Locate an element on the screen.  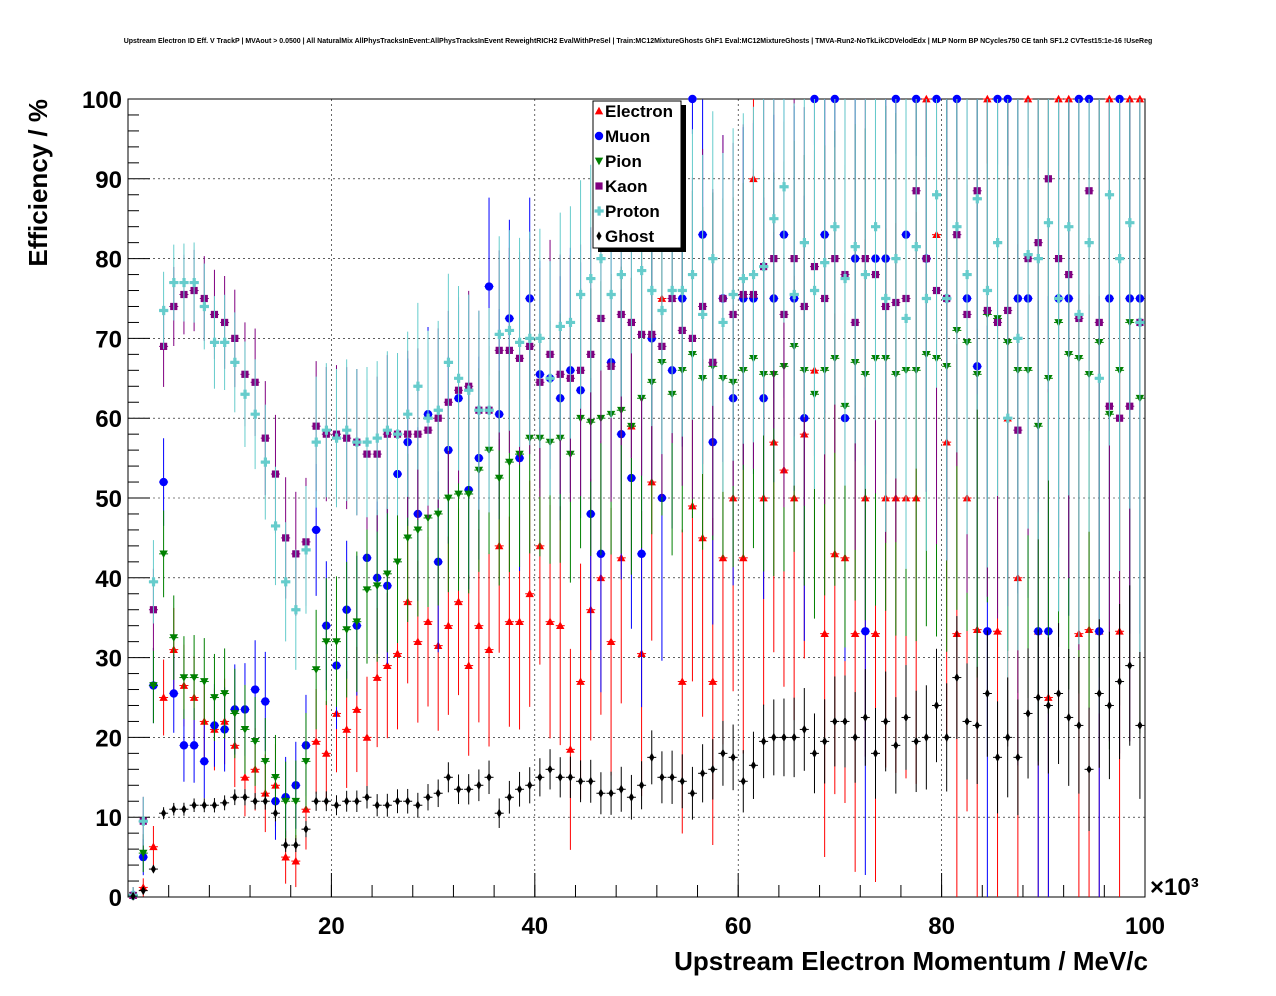
legend-label-muon: Muon is located at coordinates (627, 136).